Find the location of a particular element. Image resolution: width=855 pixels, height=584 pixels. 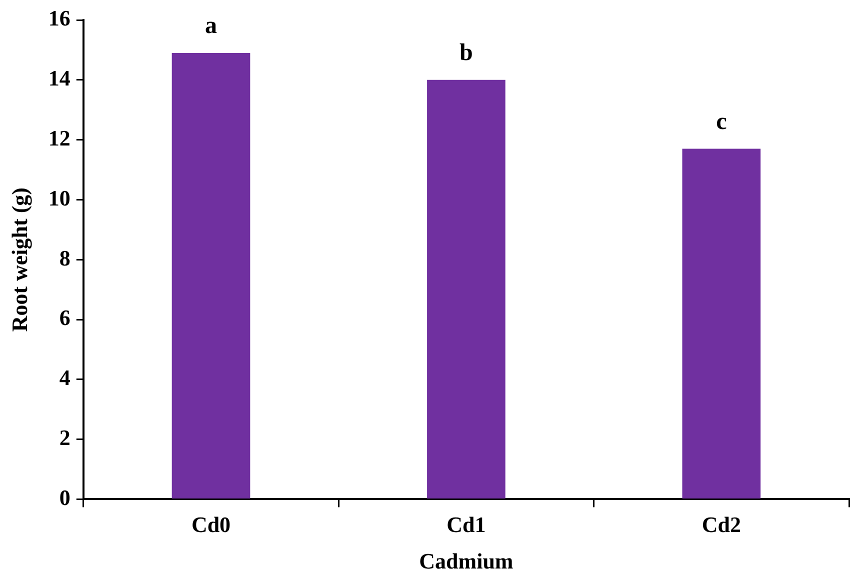

y-tick-label: 16 is located at coordinates (59, 18).